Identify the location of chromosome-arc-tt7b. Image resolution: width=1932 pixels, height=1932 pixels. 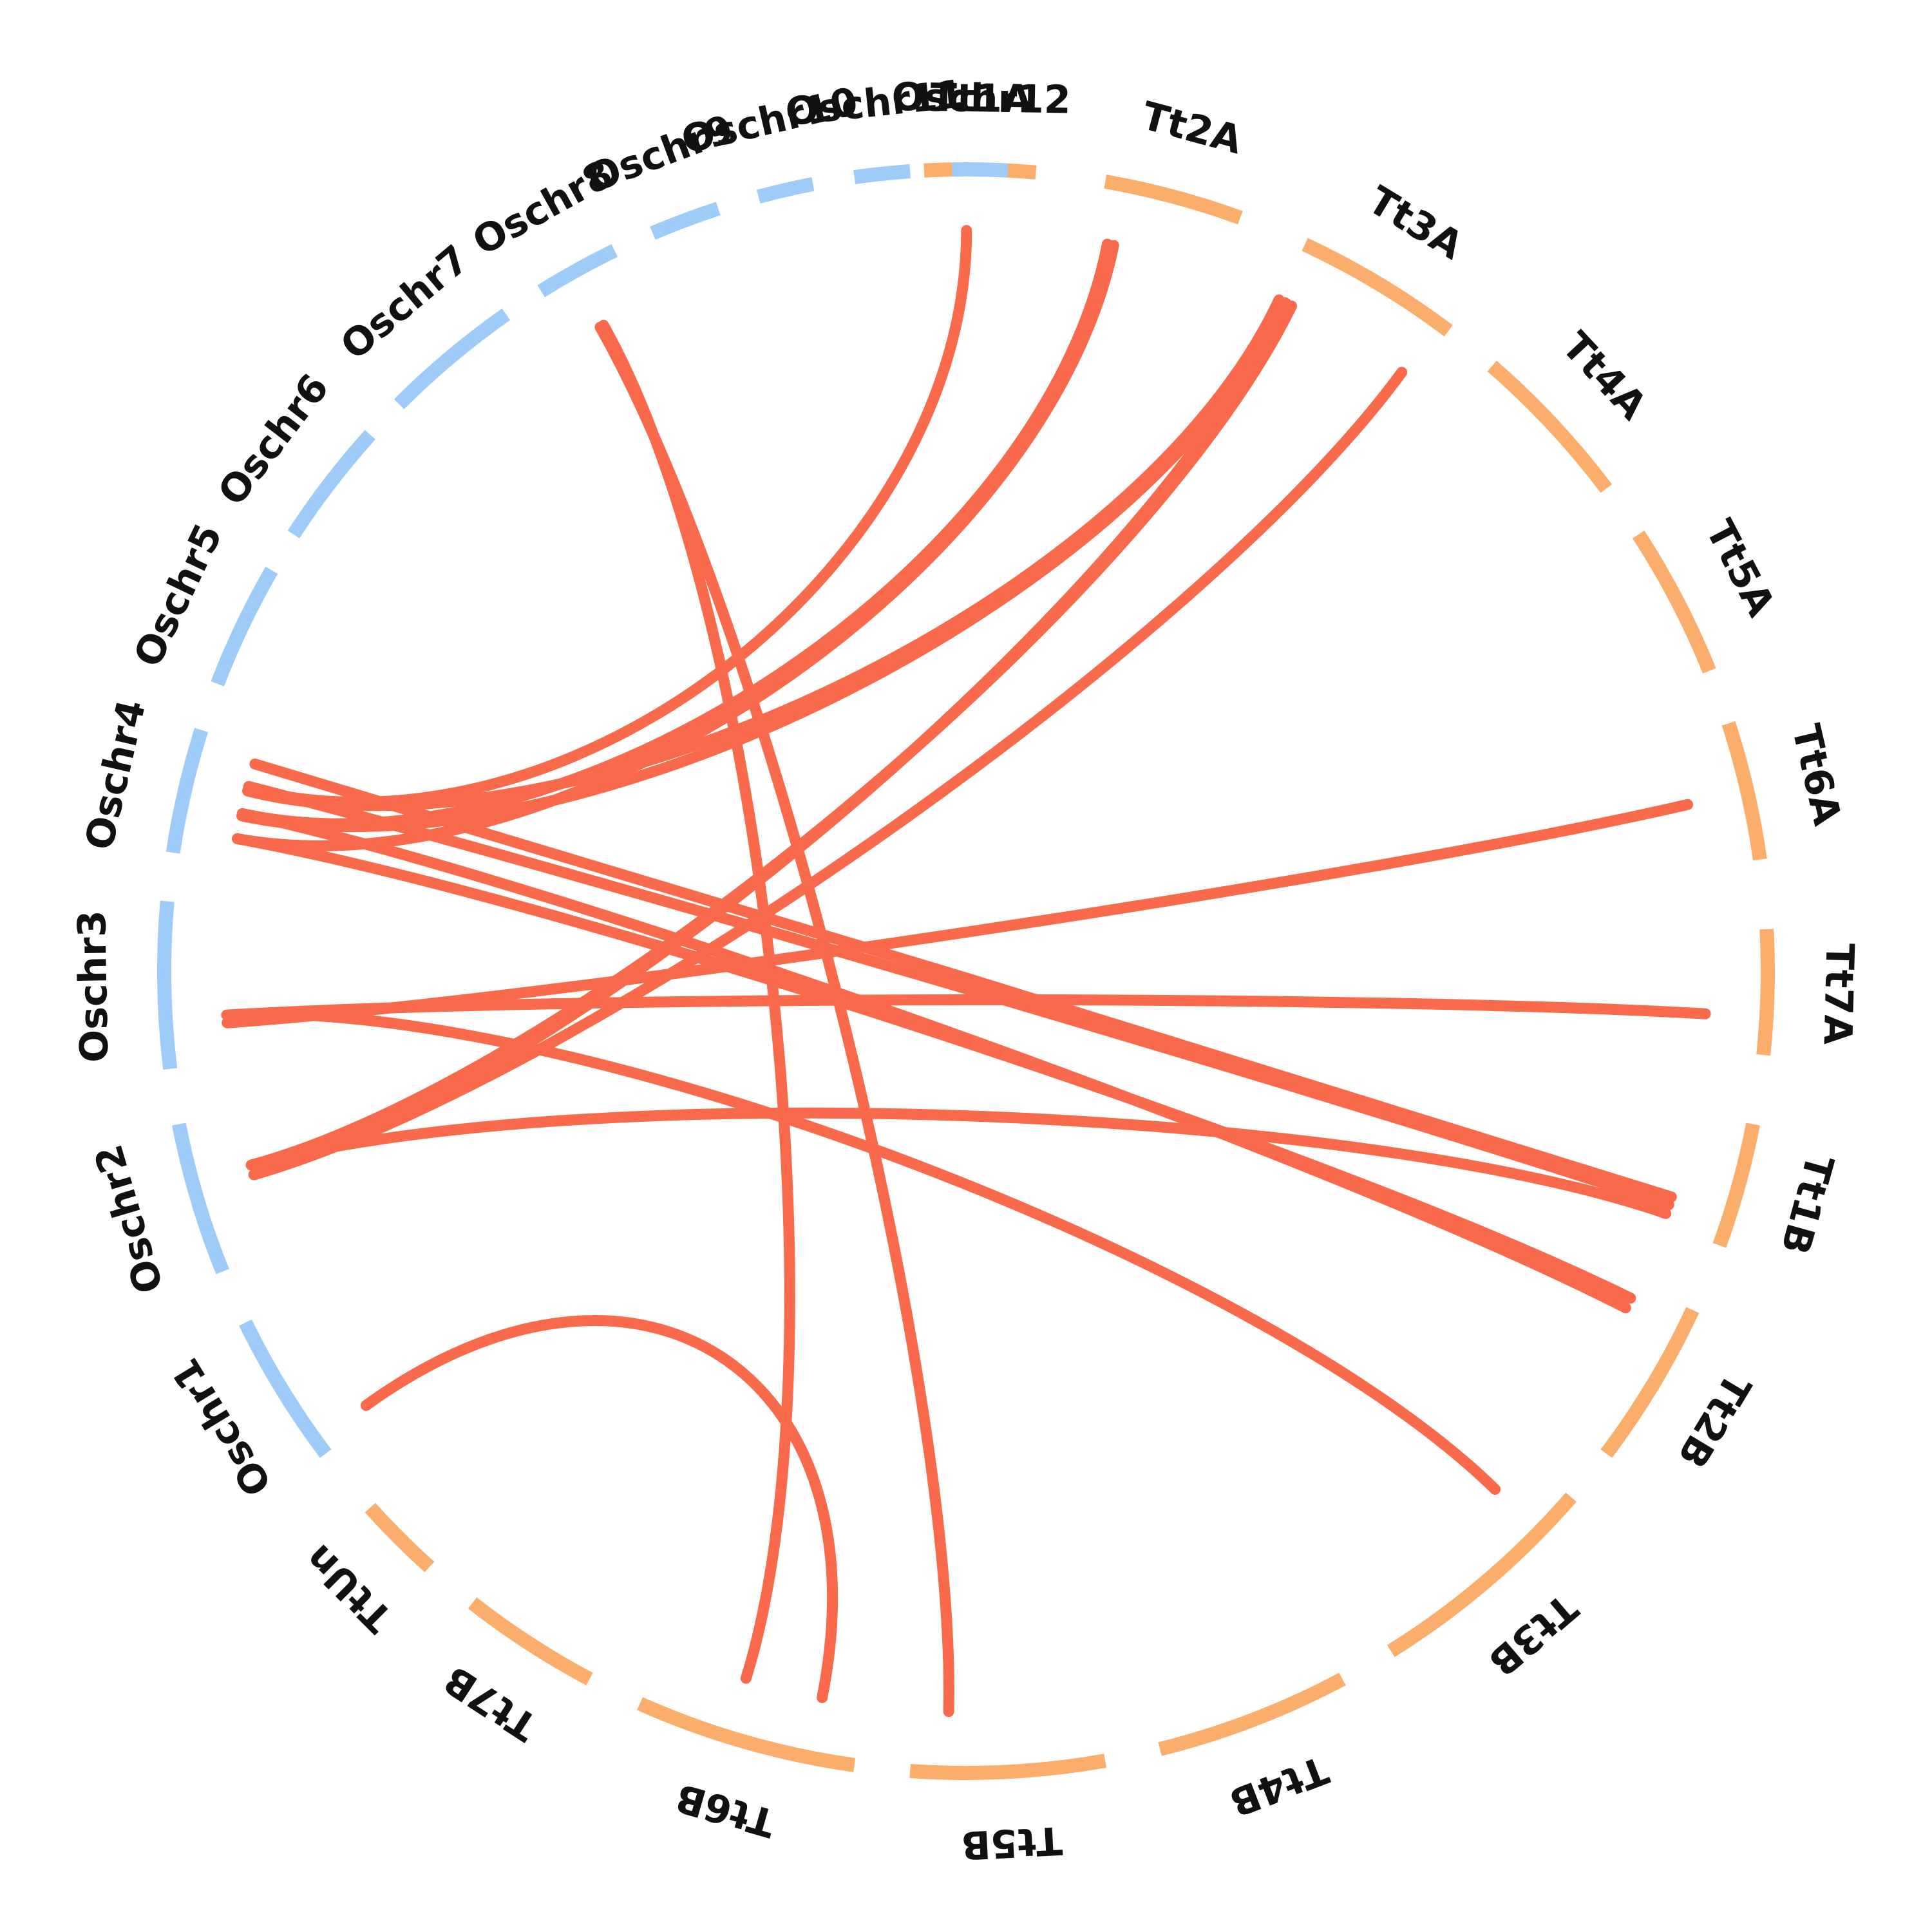
(530, 1641).